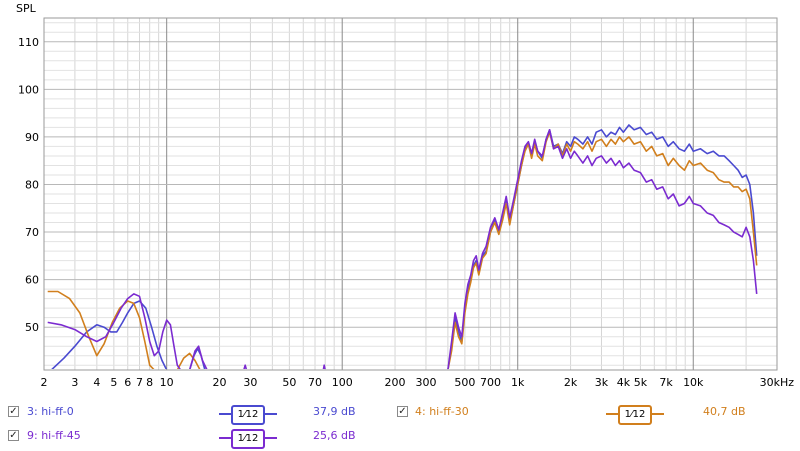  Describe the element at coordinates (96, 382) in the screenshot. I see `x-tick-label: 4` at that location.